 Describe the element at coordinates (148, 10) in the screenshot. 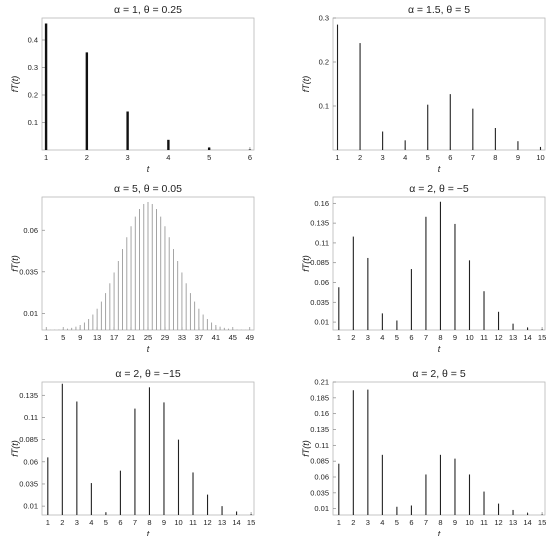

I see `chart-title: α = 1, θ = 0.25` at that location.